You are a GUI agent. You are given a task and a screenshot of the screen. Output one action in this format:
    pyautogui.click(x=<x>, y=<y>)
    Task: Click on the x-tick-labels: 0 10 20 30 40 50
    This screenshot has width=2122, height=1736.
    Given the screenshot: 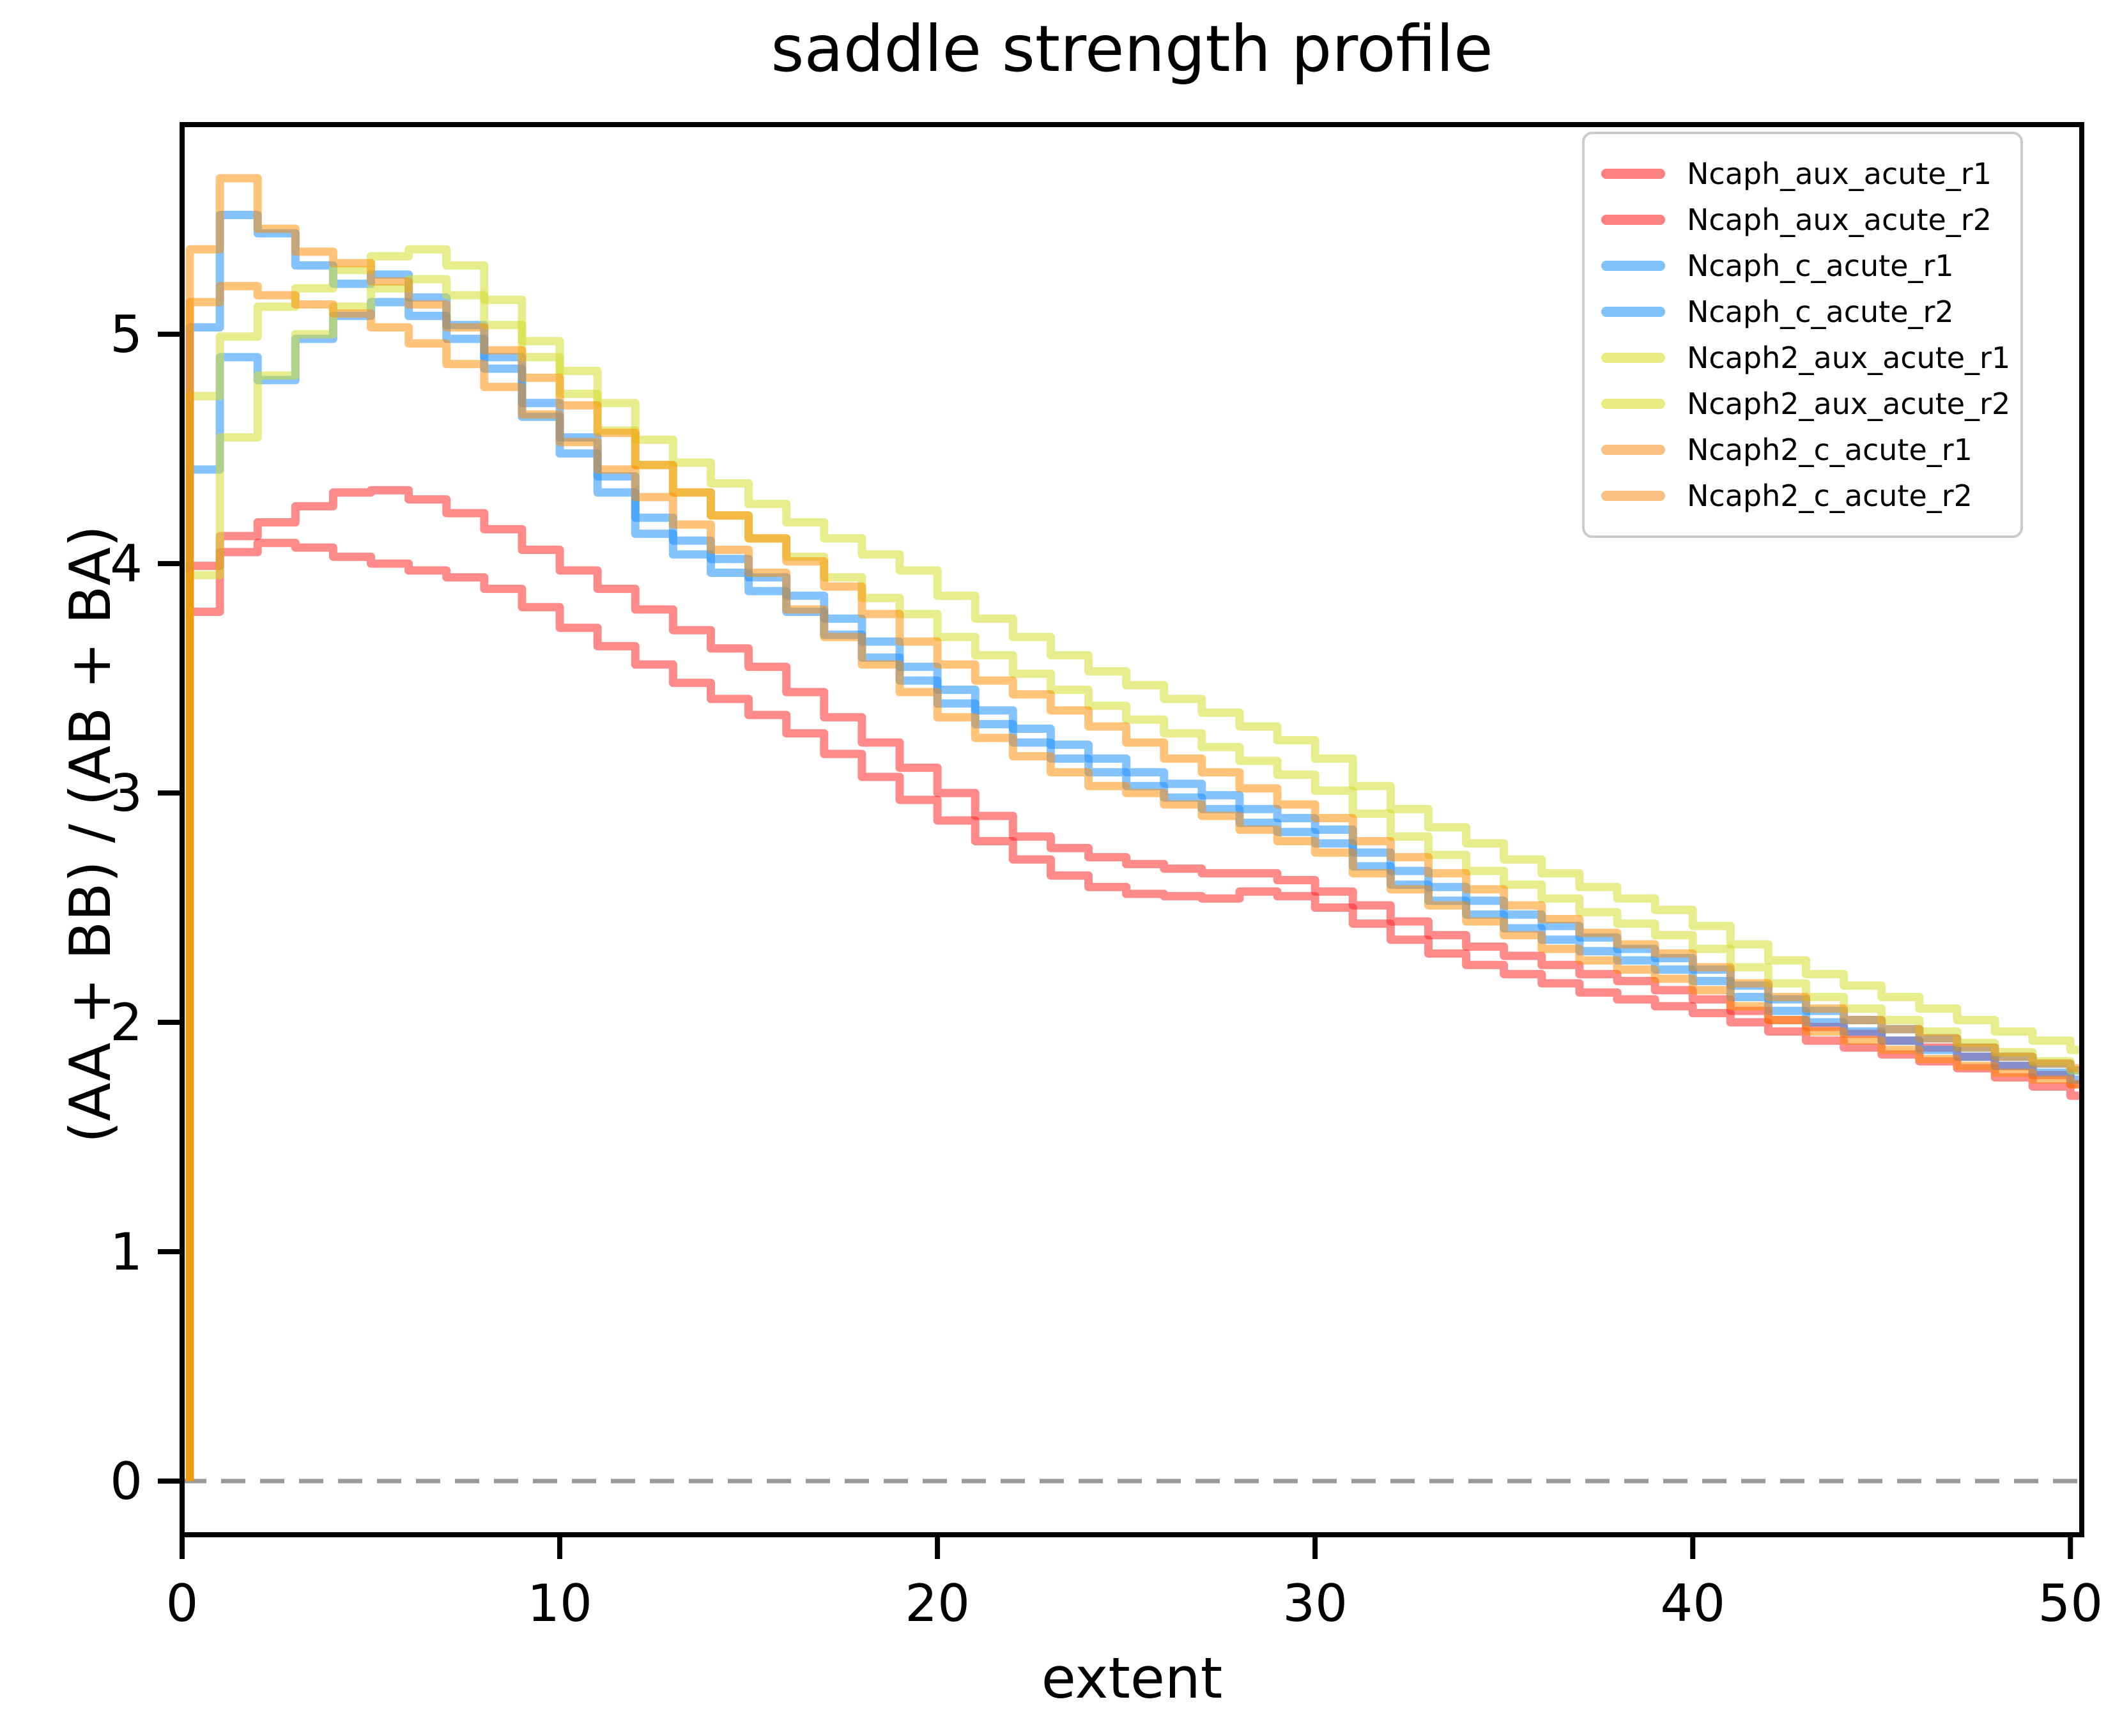 What is the action you would take?
    pyautogui.click(x=1134, y=1603)
    